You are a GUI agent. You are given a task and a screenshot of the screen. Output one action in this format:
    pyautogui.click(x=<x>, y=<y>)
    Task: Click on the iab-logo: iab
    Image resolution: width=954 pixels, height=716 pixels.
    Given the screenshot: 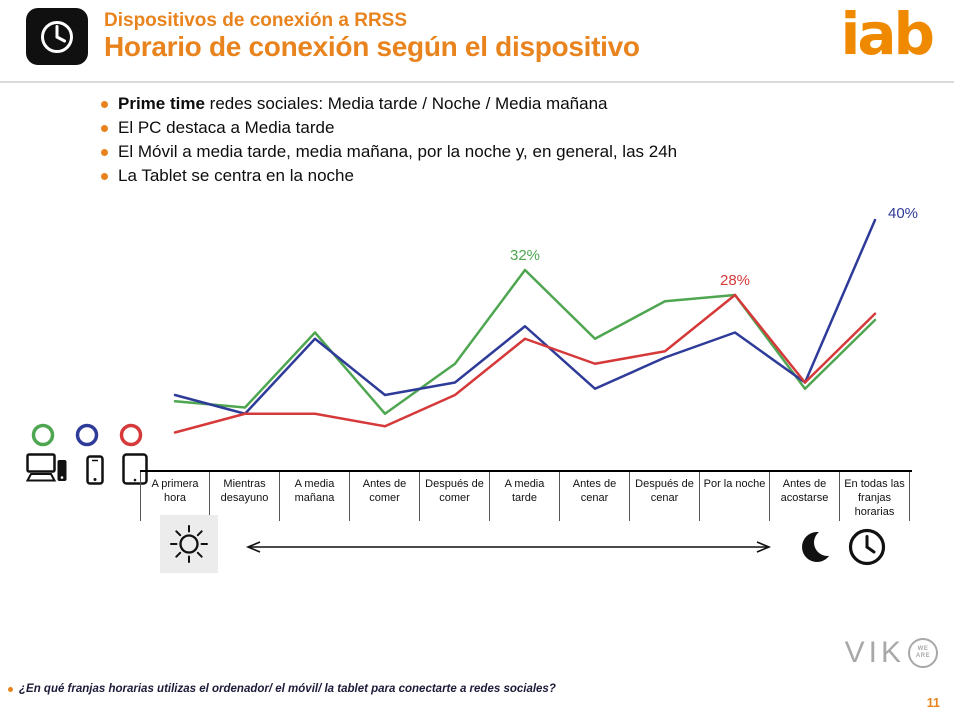 What is the action you would take?
    pyautogui.click(x=887, y=34)
    